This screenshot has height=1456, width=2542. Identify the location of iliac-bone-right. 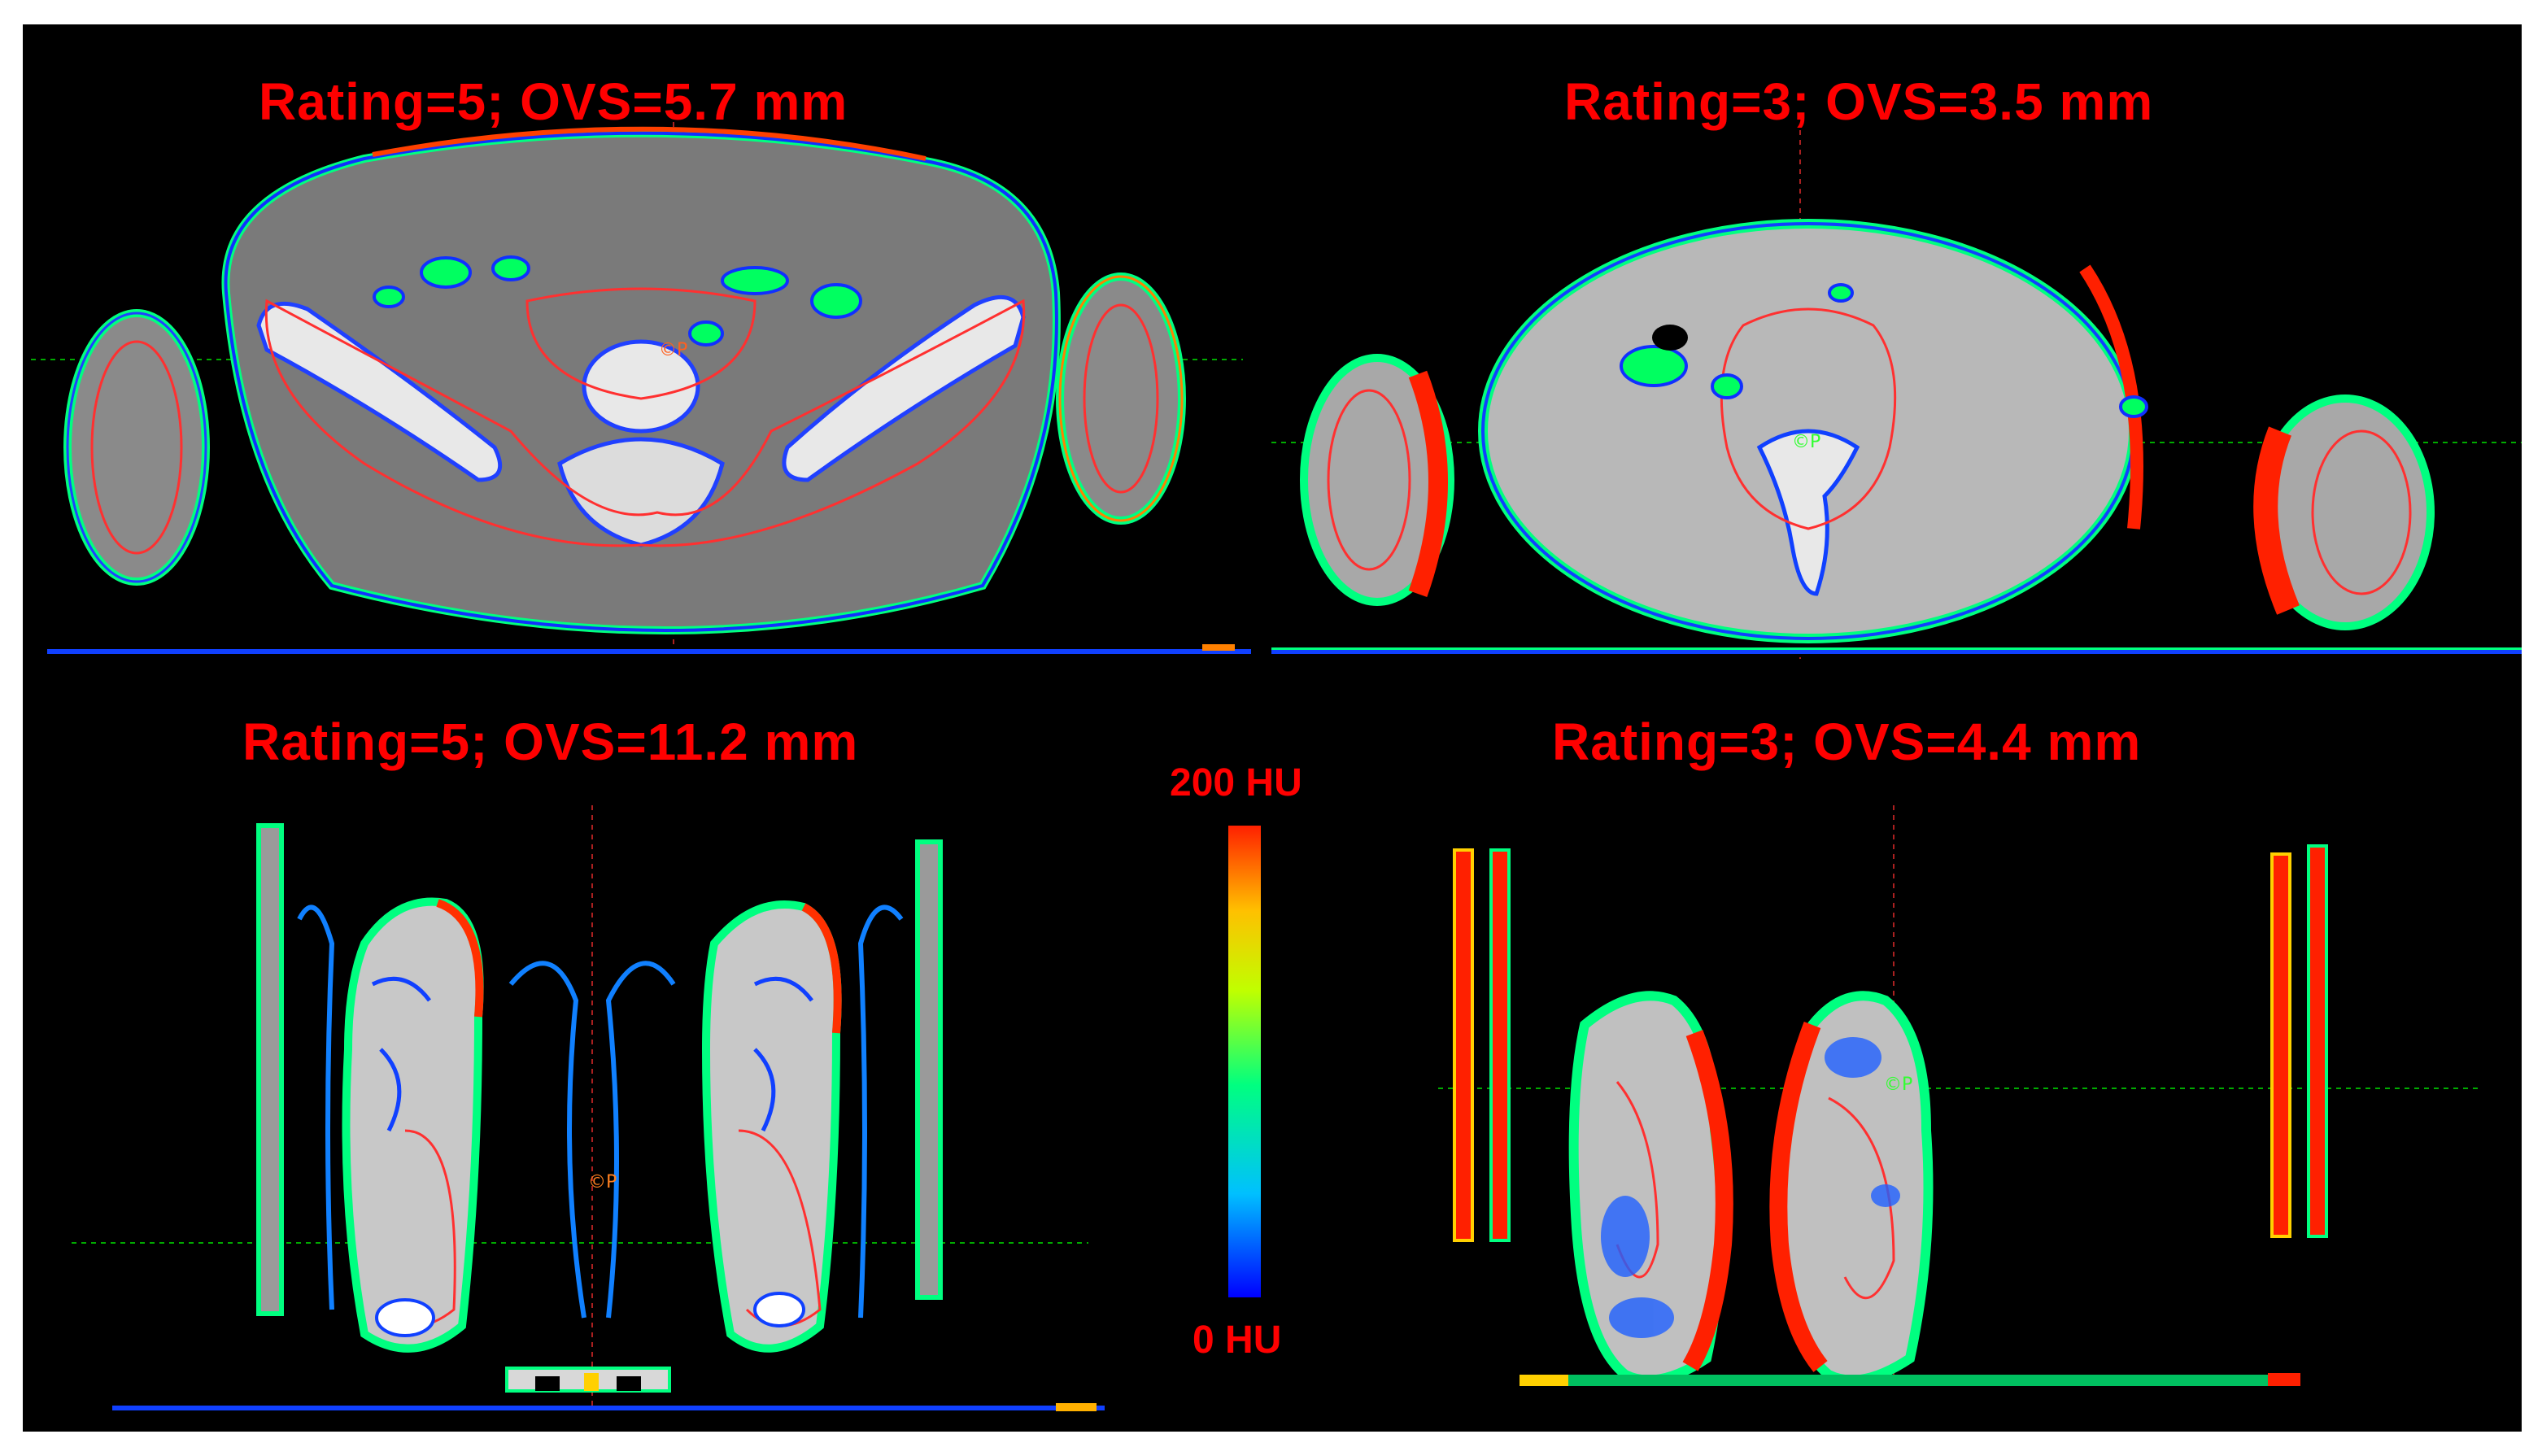
(904, 388).